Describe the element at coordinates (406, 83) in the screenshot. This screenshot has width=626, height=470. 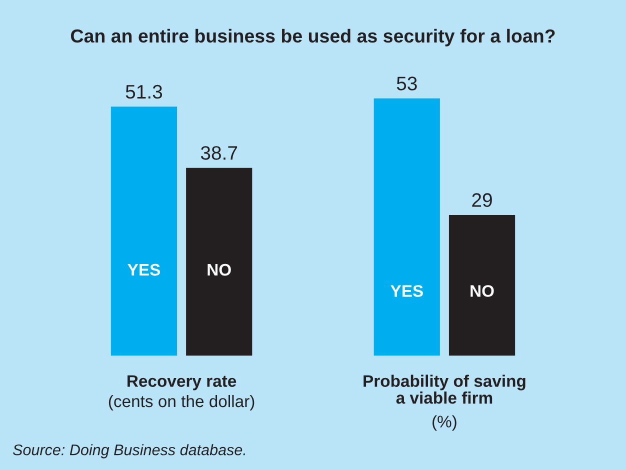
I see `data-label: 53` at that location.